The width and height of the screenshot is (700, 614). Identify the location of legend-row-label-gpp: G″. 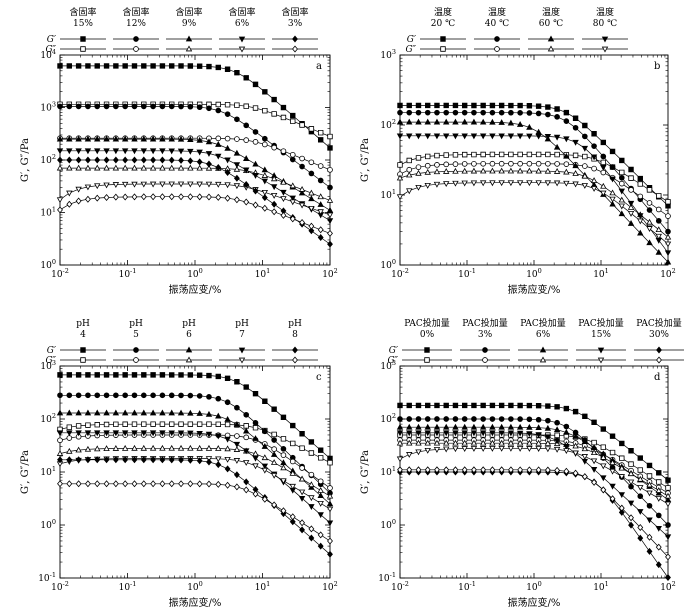
(392, 361).